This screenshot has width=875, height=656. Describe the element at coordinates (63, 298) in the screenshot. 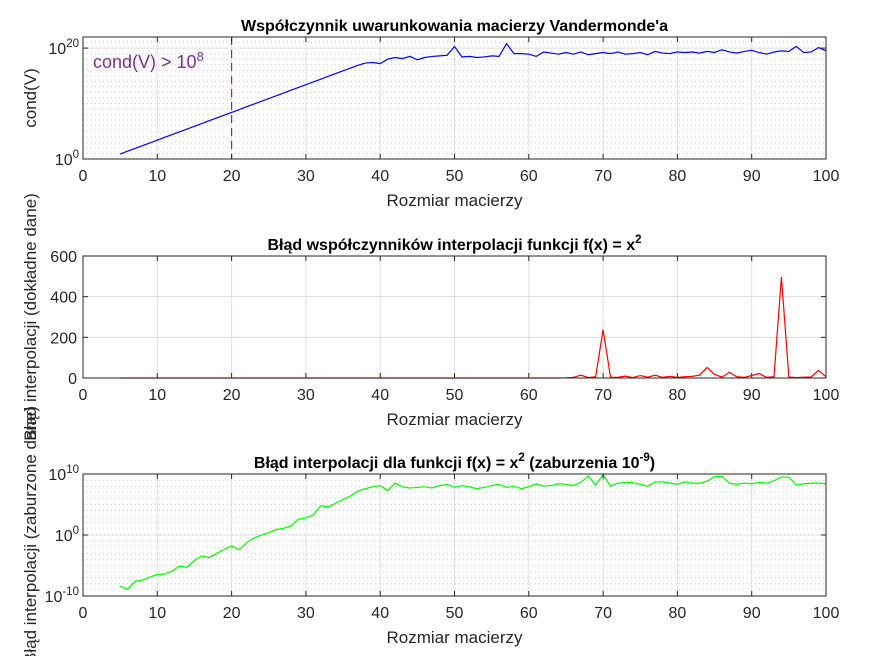

I see `y-tick-label: 400` at that location.